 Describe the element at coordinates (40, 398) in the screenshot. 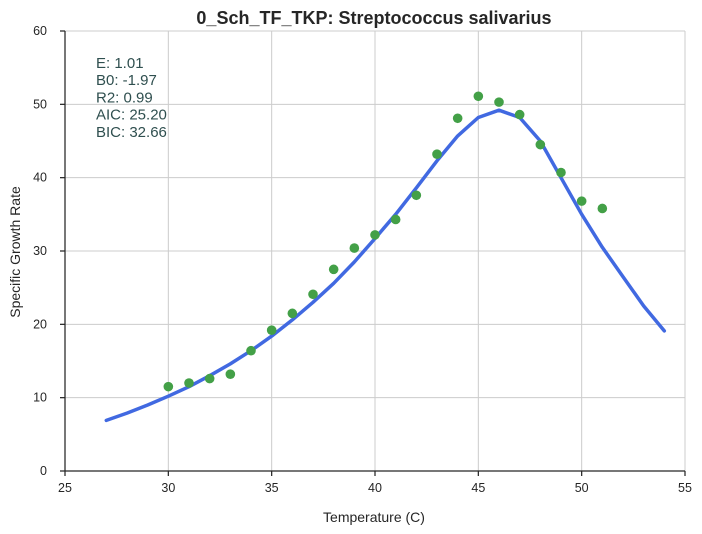

I see `y-tick-label: 10` at that location.